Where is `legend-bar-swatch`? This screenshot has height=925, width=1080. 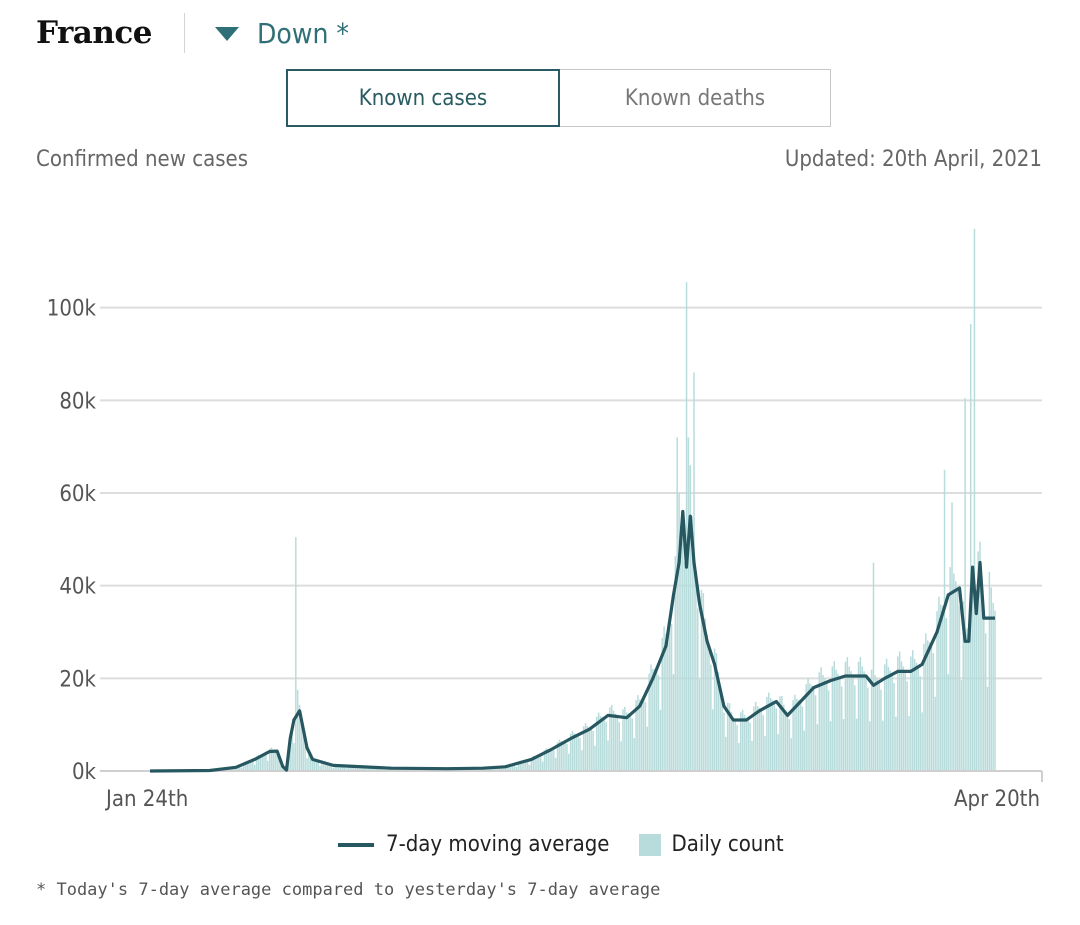
legend-bar-swatch is located at coordinates (650, 844).